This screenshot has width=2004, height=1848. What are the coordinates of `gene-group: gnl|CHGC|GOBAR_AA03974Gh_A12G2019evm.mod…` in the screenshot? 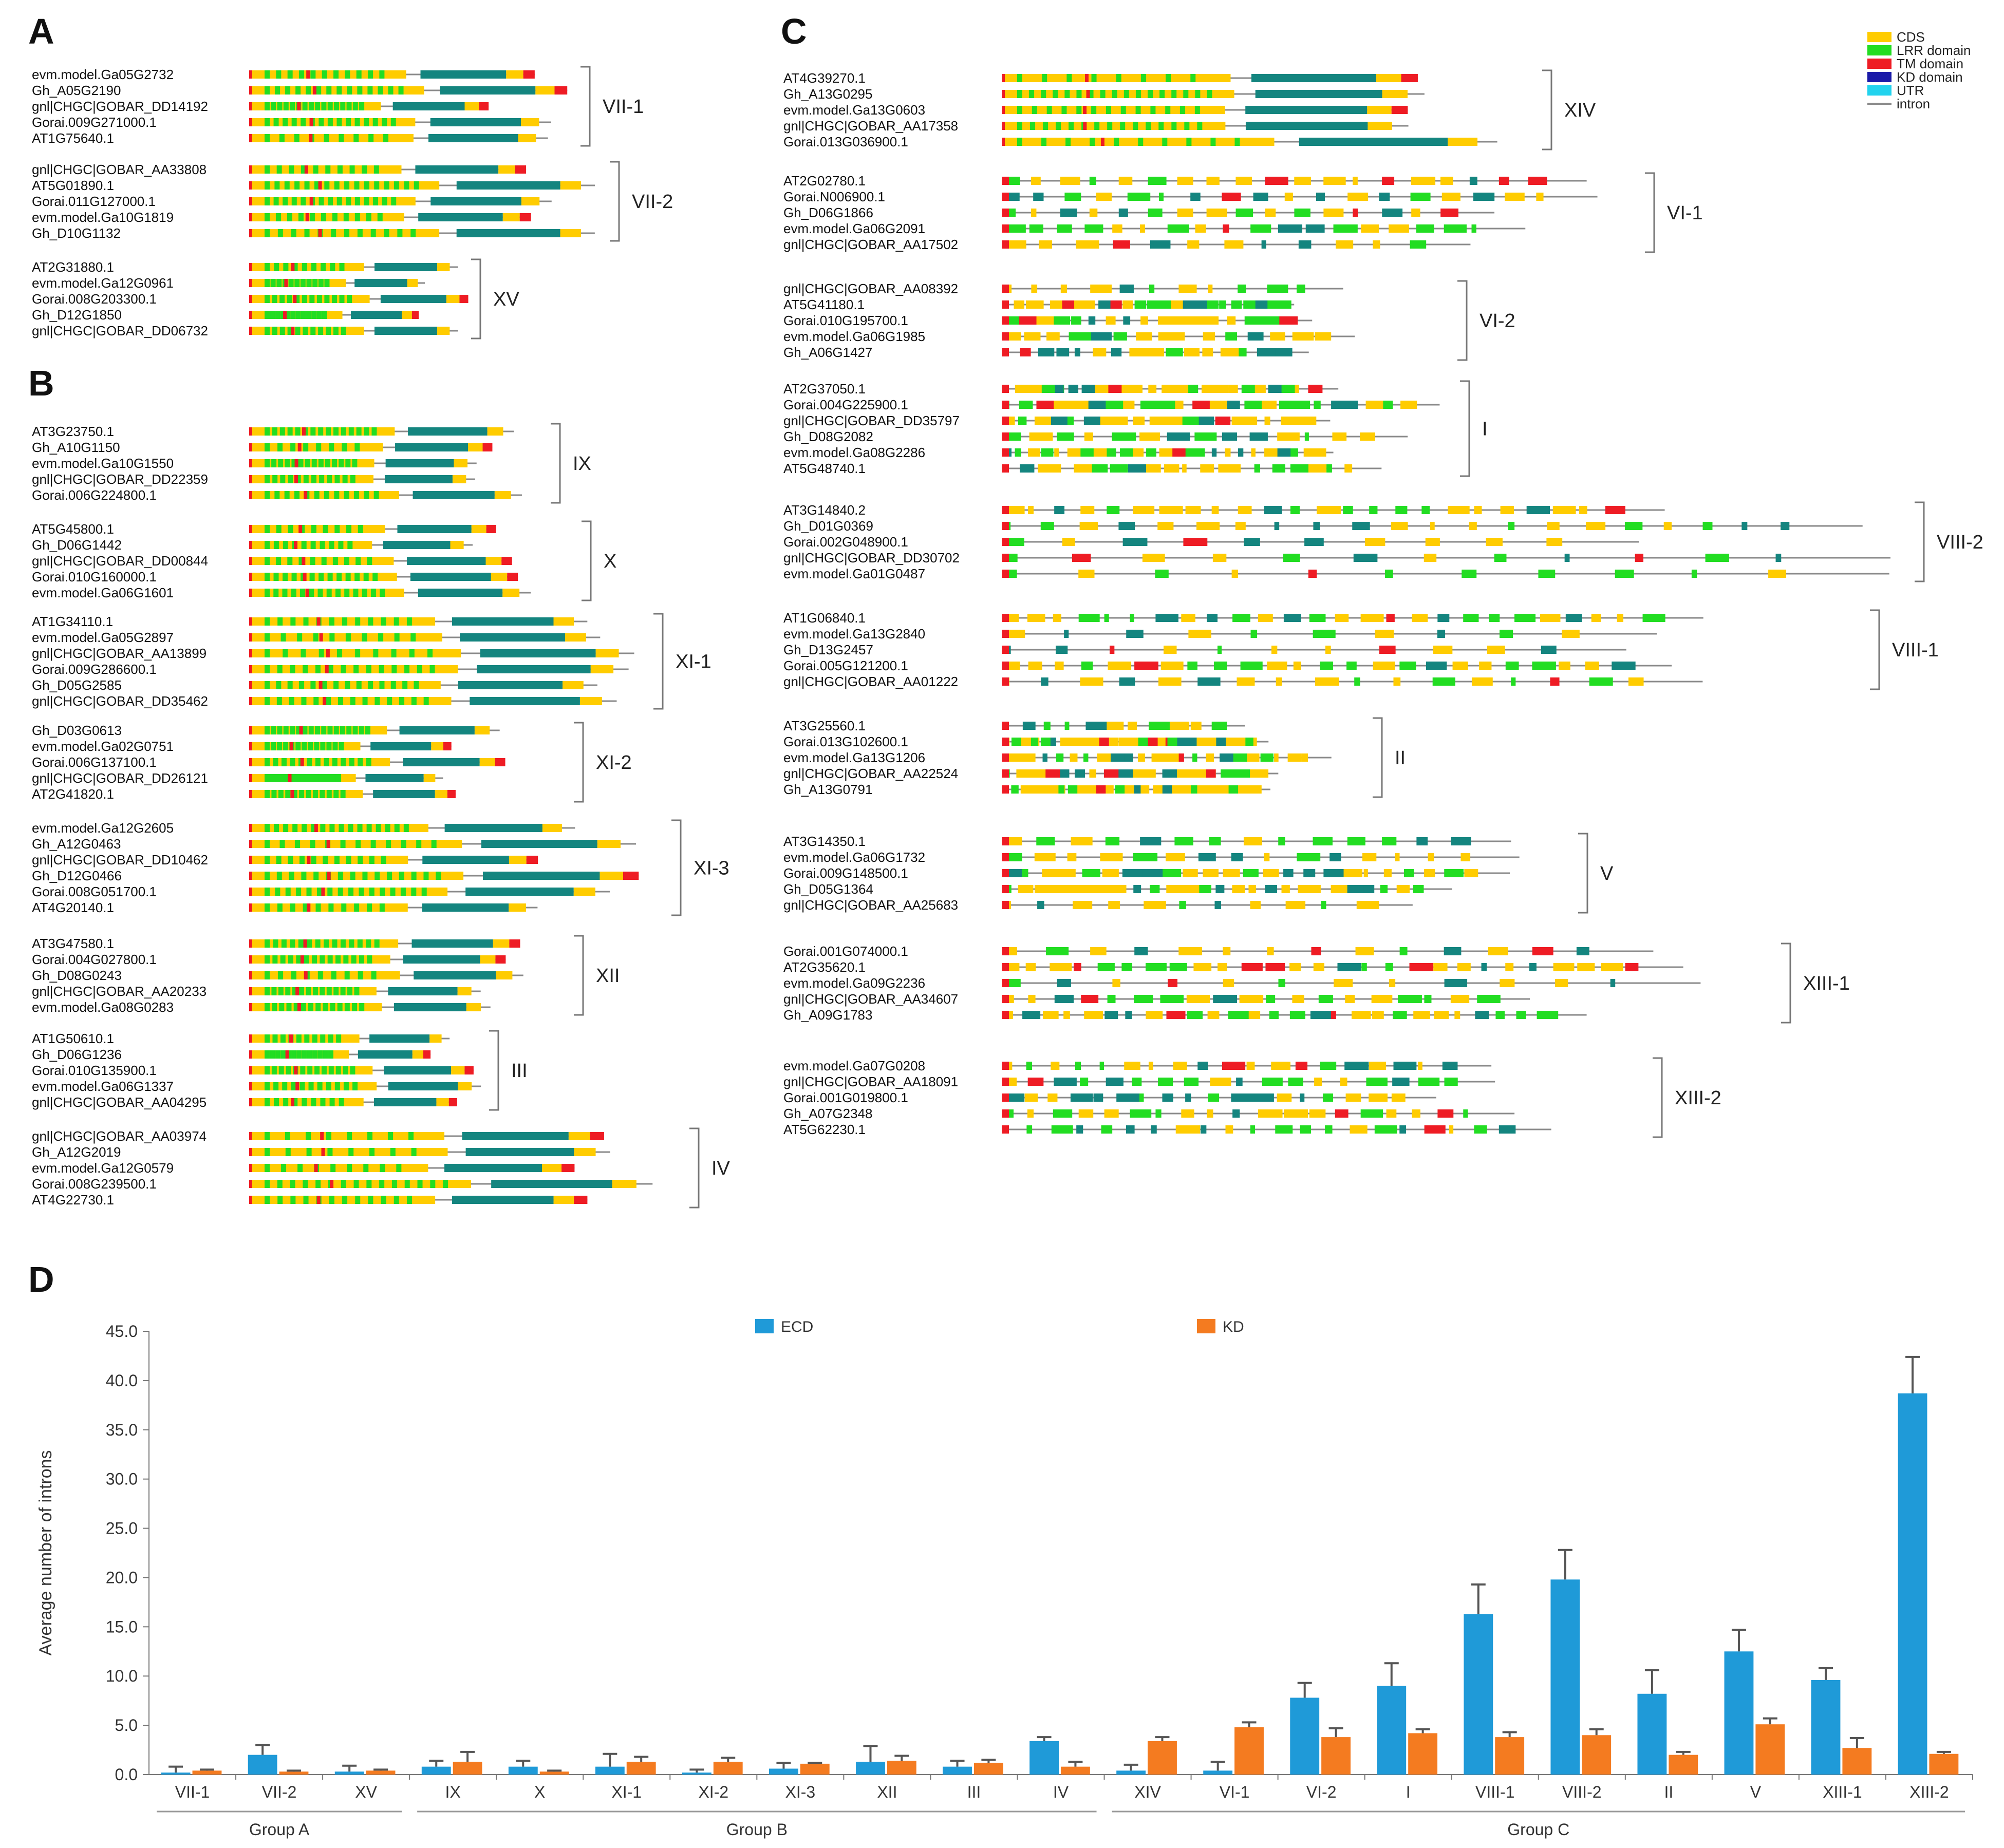 It's located at (382, 1168).